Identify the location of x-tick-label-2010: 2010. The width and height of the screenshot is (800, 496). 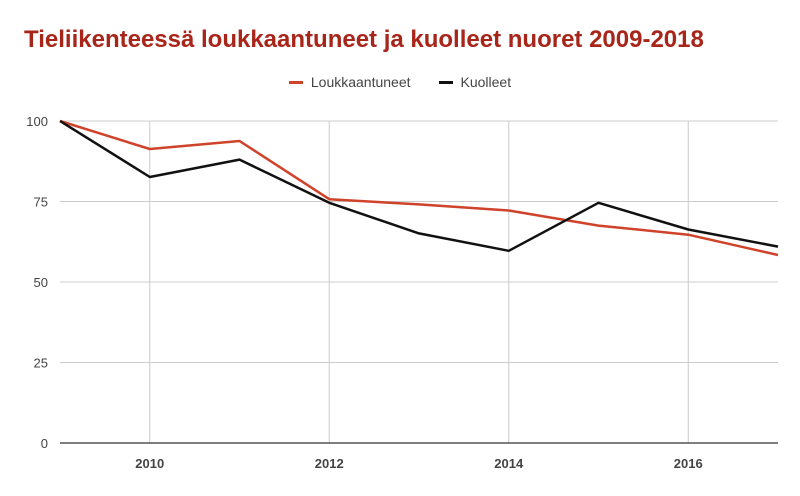
(149, 463).